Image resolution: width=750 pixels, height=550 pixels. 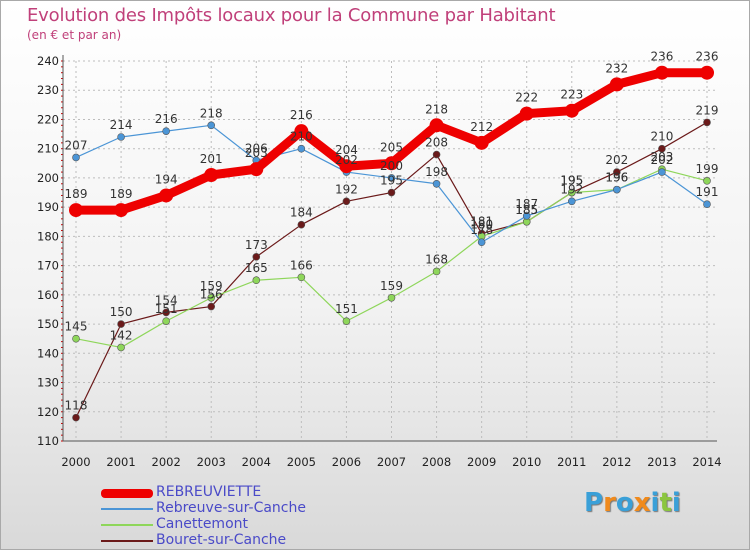 I want to click on proxiti-logo: Proxiti, so click(x=632, y=503).